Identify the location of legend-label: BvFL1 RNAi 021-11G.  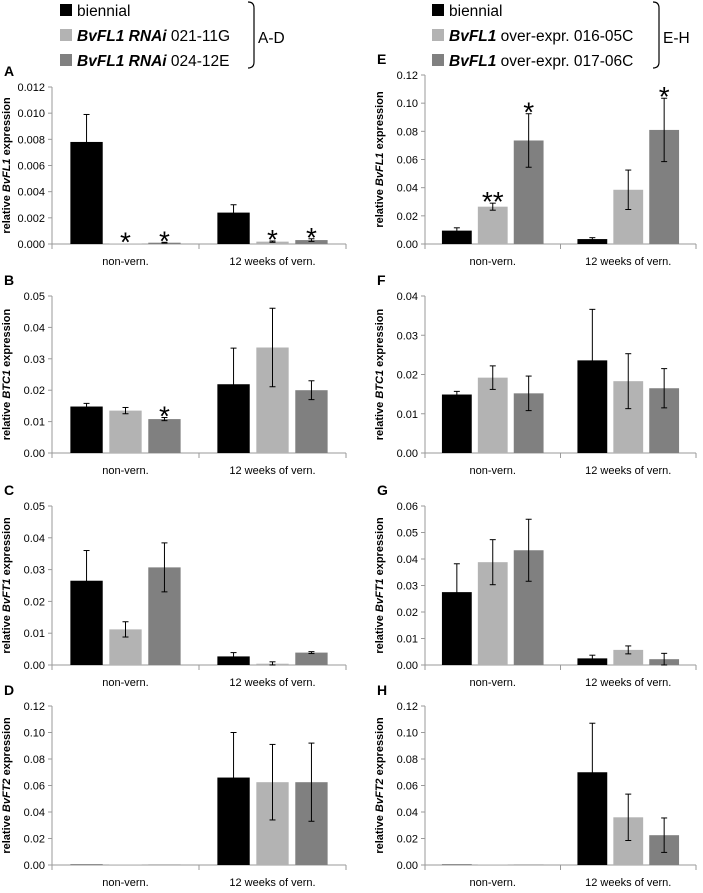
(153, 36).